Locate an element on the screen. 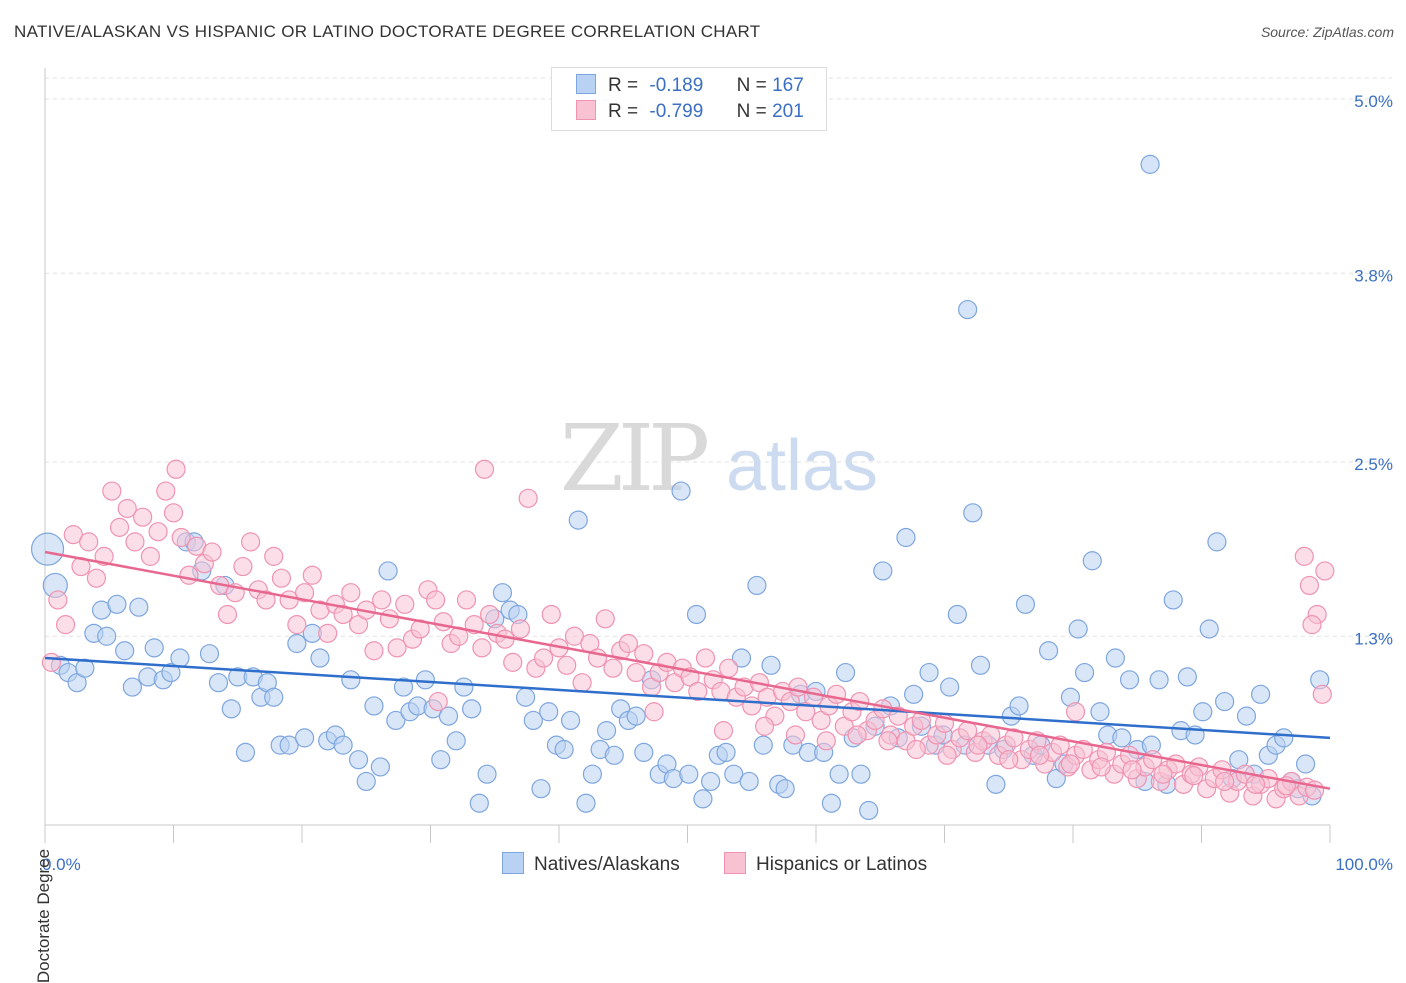 This screenshot has width=1406, height=983. bottom-legend-natives: Natives/Alaskans is located at coordinates (591, 864).